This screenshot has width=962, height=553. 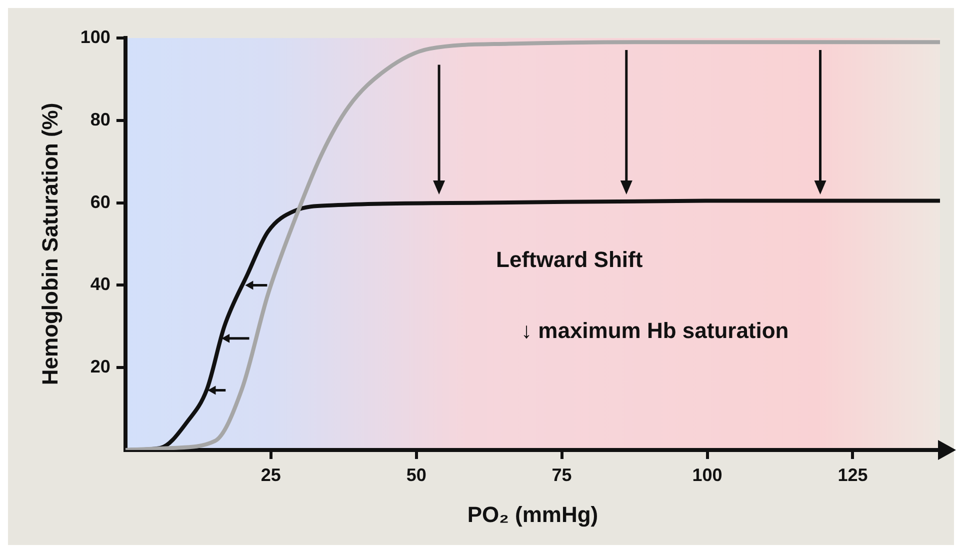 What do you see at coordinates (416, 474) in the screenshot?
I see `x-tick-label: 50` at bounding box center [416, 474].